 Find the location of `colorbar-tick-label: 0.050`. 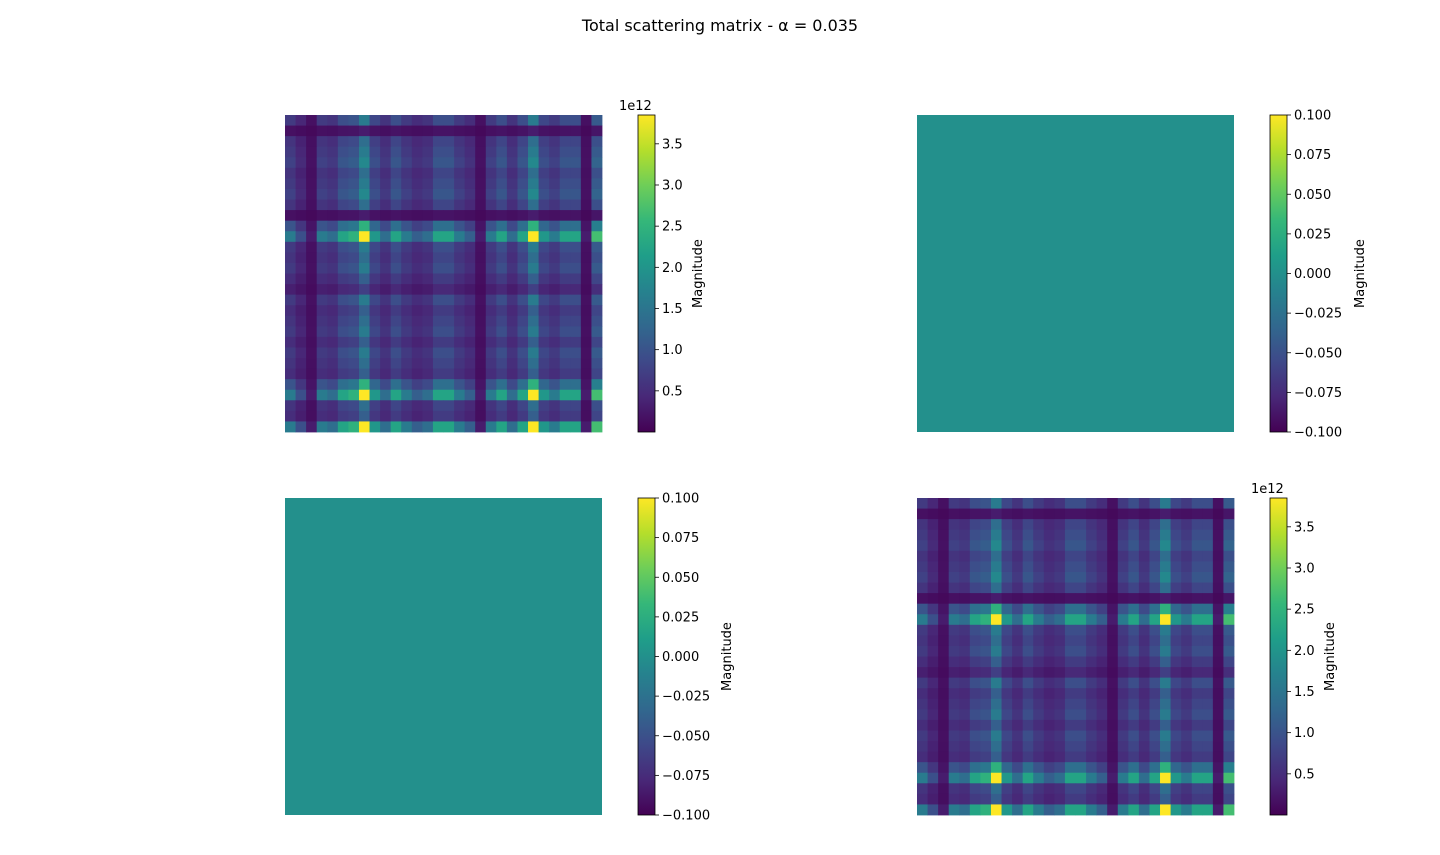

colorbar-tick-label: 0.050 is located at coordinates (1312, 195).